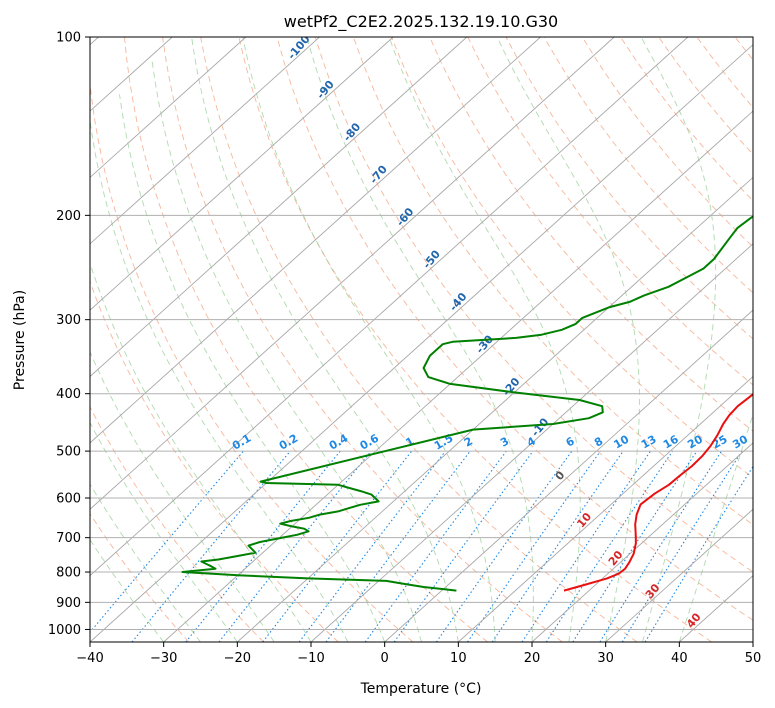 The width and height of the screenshot is (775, 708). Describe the element at coordinates (68, 394) in the screenshot. I see `y-tick-label: 400` at that location.